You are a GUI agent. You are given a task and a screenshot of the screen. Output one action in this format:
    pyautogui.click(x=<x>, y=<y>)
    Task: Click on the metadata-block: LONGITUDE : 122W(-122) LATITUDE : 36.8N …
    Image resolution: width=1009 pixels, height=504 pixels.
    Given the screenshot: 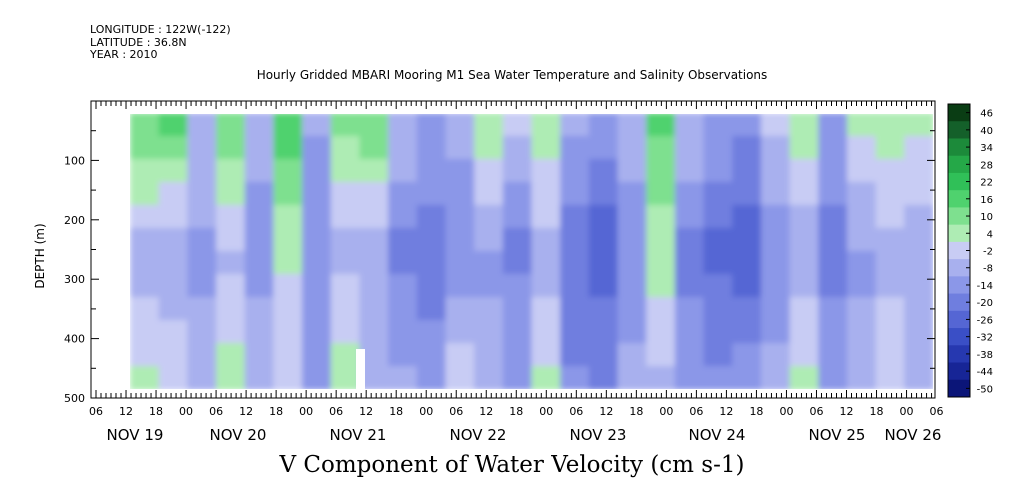 What is the action you would take?
    pyautogui.click(x=160, y=42)
    